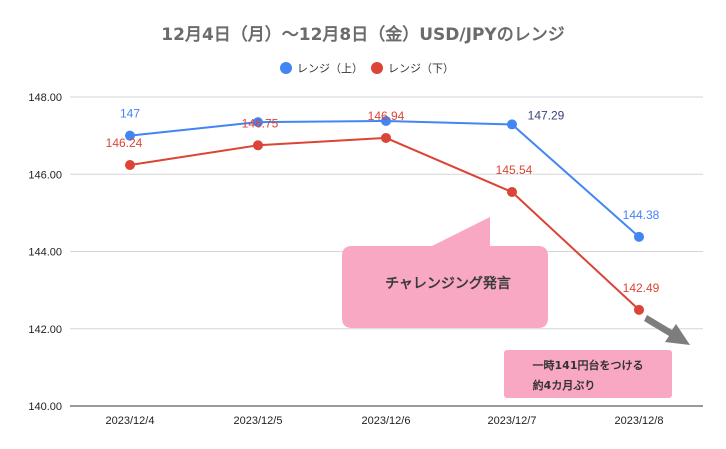  What do you see at coordinates (367, 68) in the screenshot?
I see `legend: レンジ（上） レンジ（下）` at bounding box center [367, 68].